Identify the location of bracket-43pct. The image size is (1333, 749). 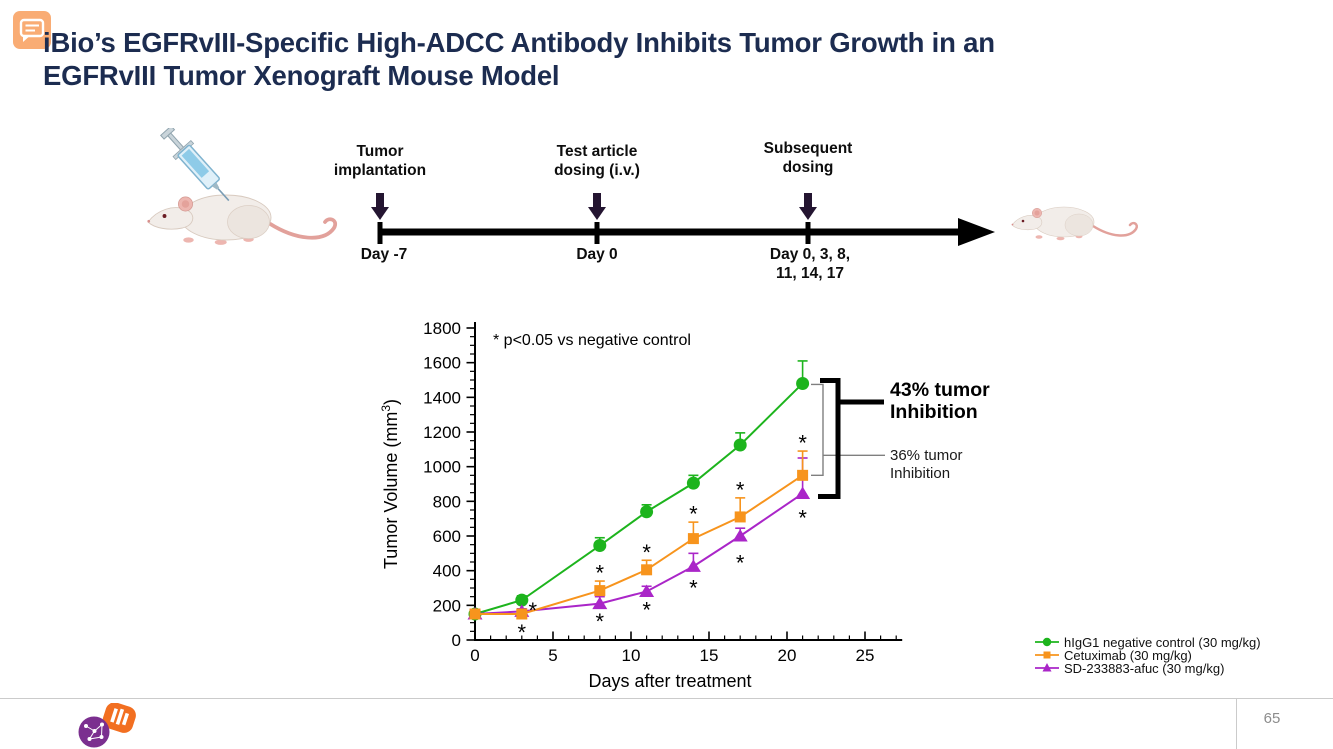
(851, 438).